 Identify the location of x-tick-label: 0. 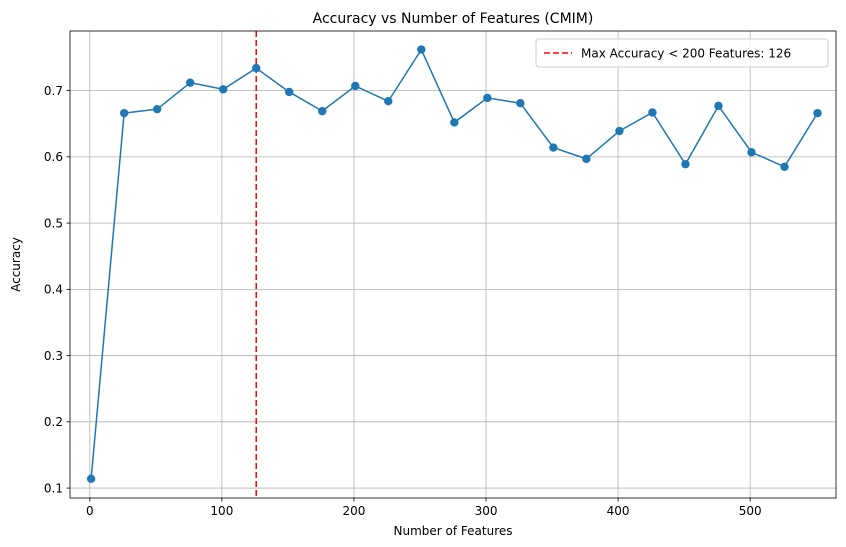
(90, 511).